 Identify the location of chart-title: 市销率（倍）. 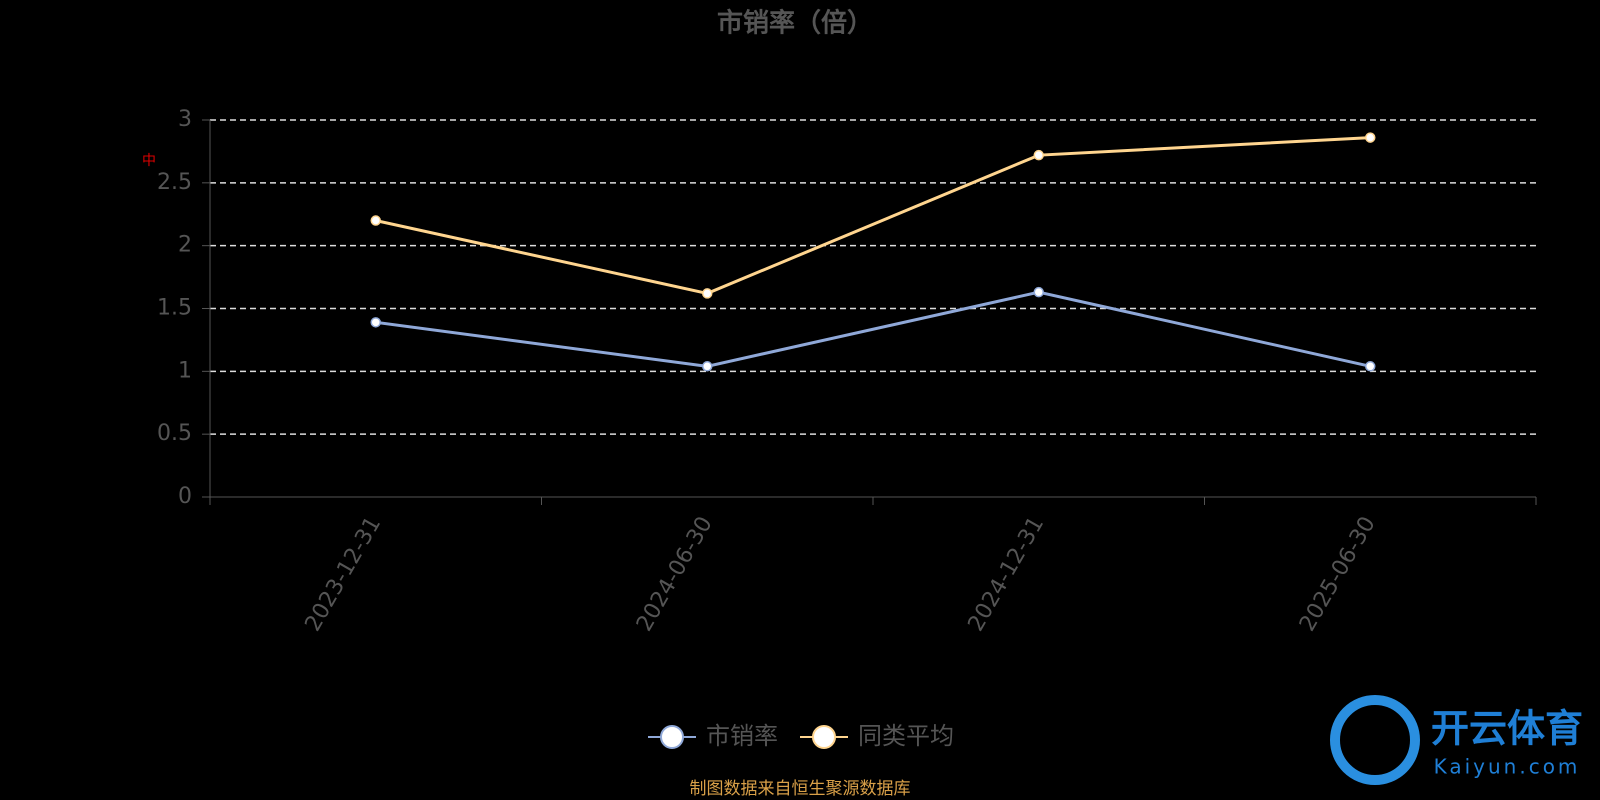
(795, 23).